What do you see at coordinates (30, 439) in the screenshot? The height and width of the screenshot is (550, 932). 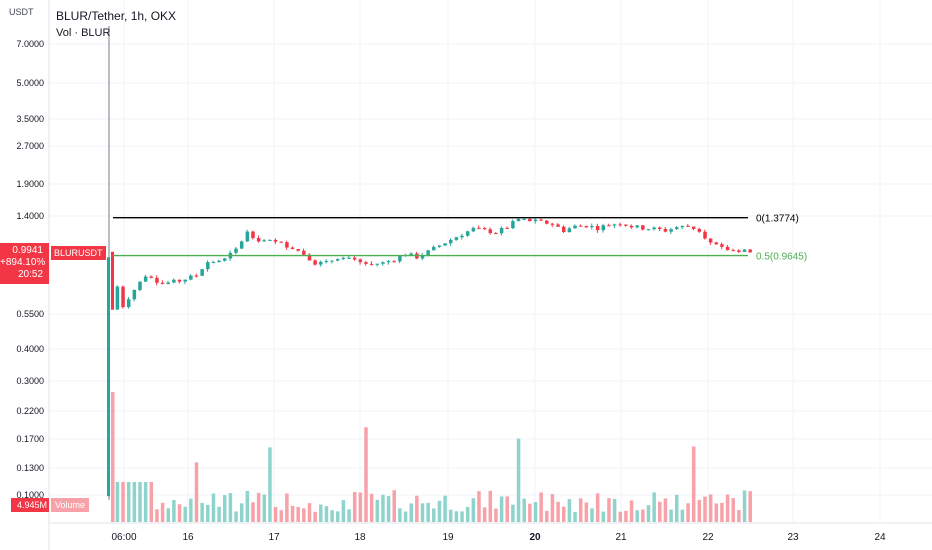 I see `y-tick-label: 0.1700` at bounding box center [30, 439].